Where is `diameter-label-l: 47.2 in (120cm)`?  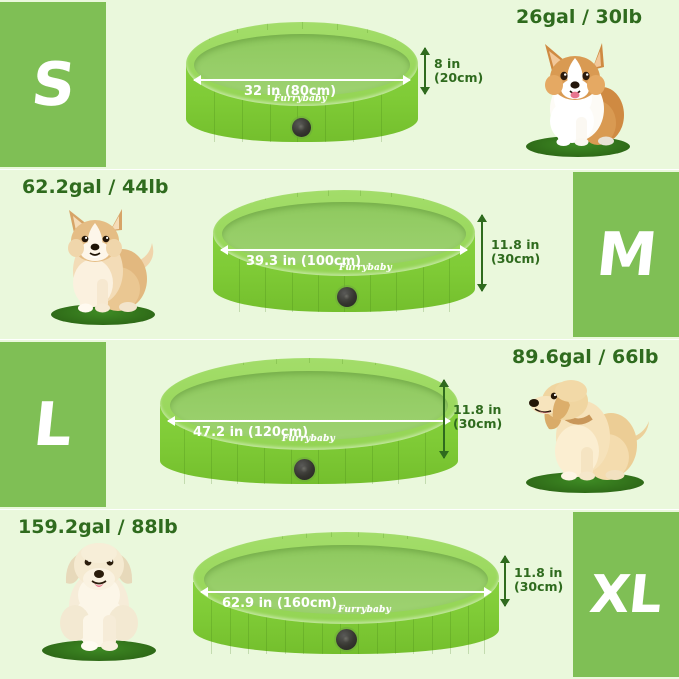
diameter-label-l: 47.2 in (120cm) is located at coordinates (251, 432).